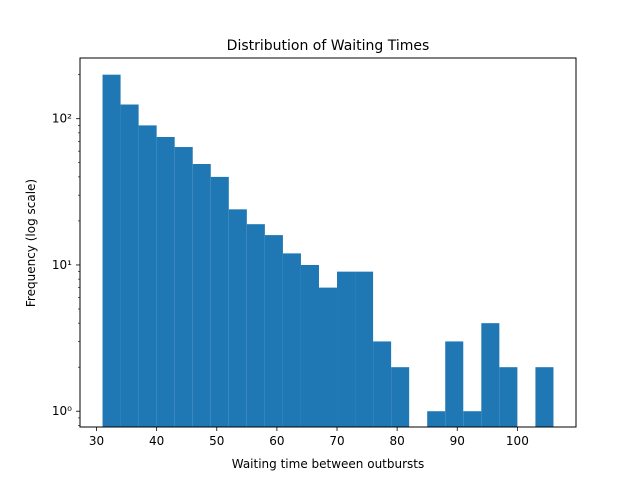 Image resolution: width=640 pixels, height=480 pixels. Describe the element at coordinates (517, 441) in the screenshot. I see `x-tick-label: 100` at that location.